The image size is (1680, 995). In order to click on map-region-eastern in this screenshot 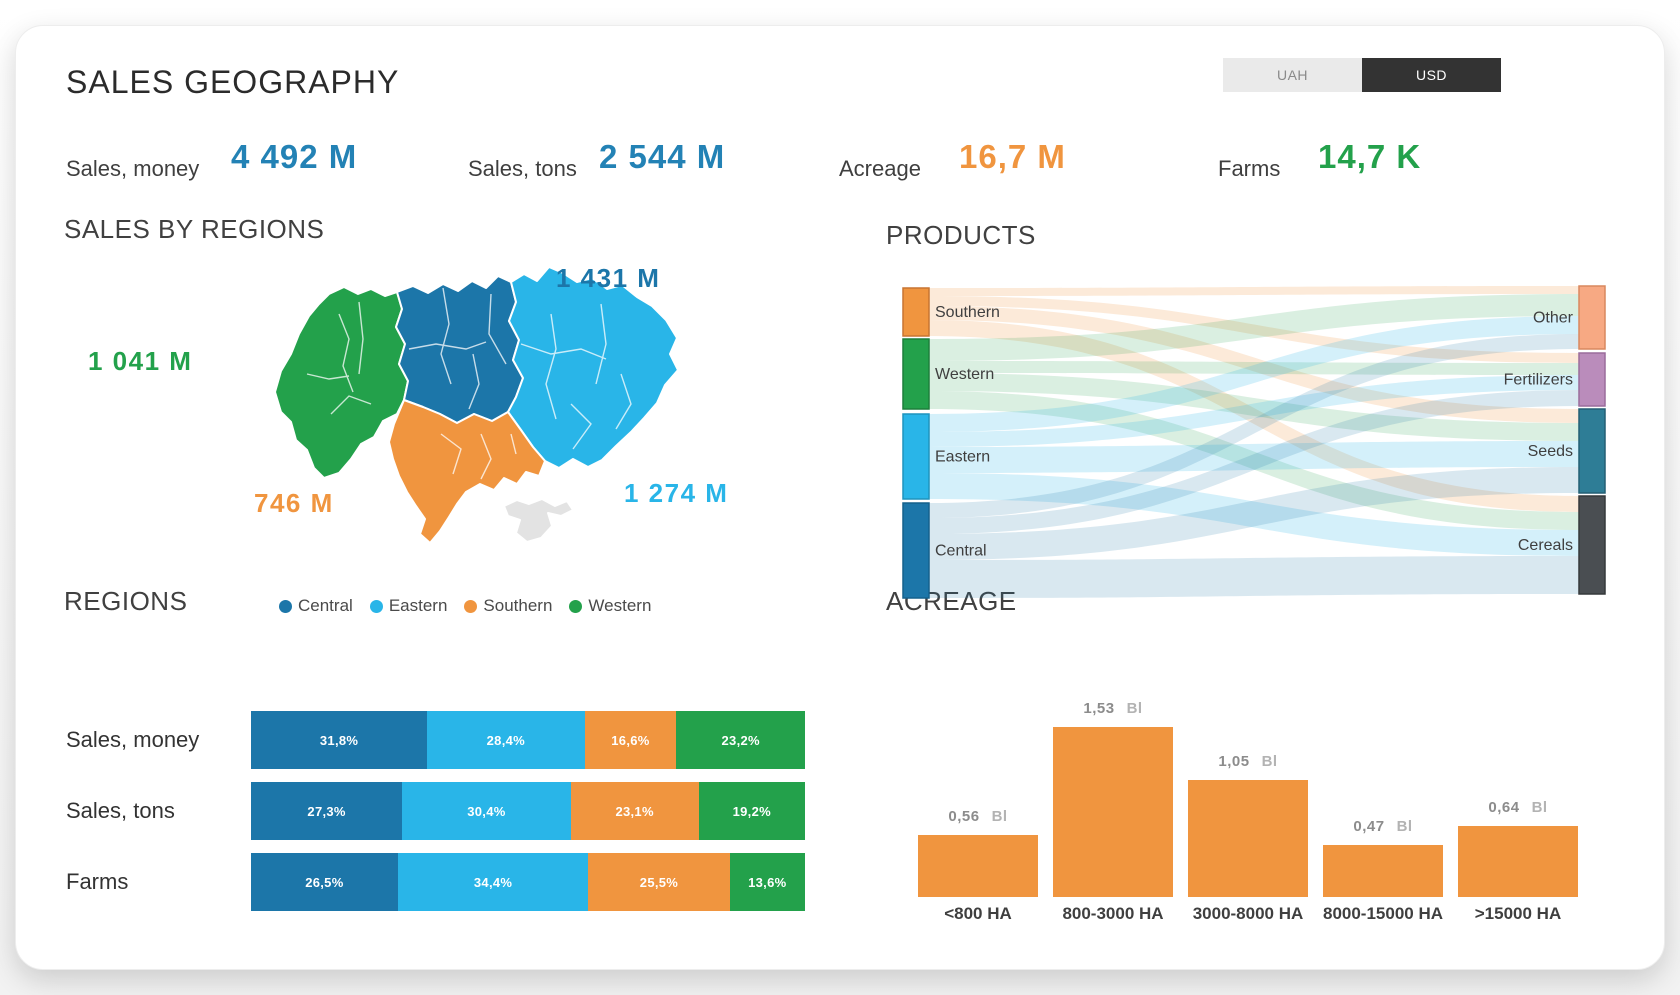, I will do `click(593, 367)`.